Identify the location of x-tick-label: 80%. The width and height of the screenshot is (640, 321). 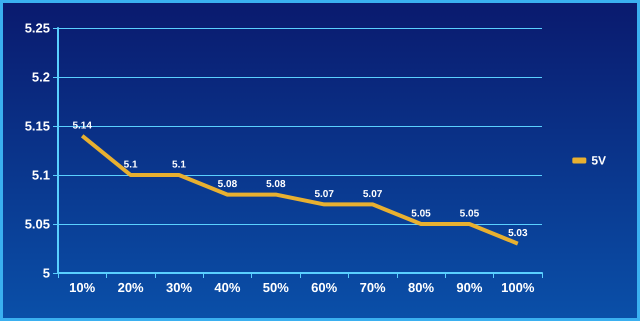
(421, 287).